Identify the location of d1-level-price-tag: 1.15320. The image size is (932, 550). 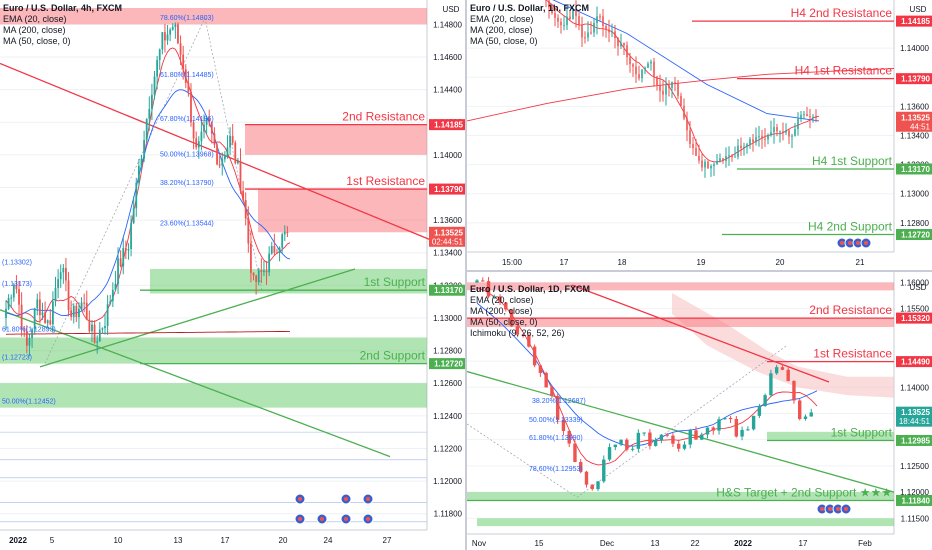
(915, 318).